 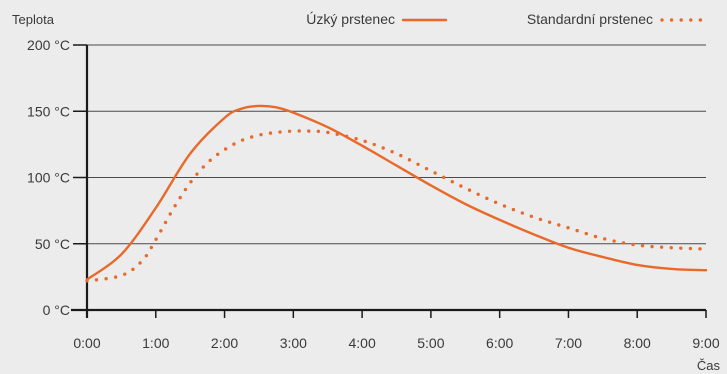 I want to click on x-tick-label: 3:00, so click(x=293, y=343).